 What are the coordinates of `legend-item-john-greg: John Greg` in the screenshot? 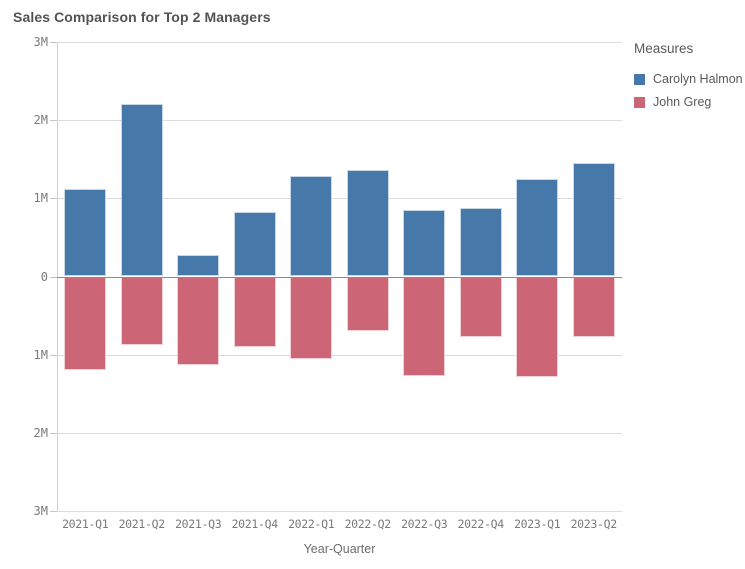 It's located at (689, 102).